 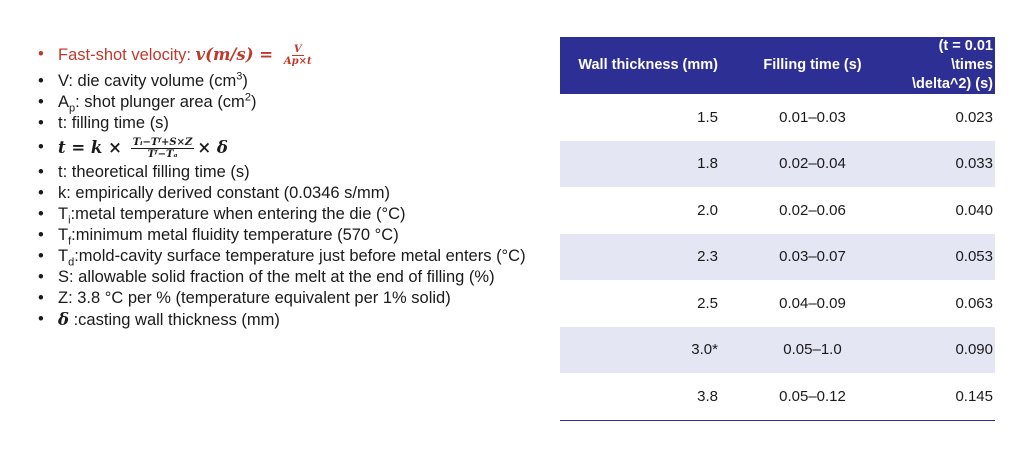 What do you see at coordinates (154, 172) in the screenshot?
I see `theoretical-time-text: t: theoretical filling time (s)` at bounding box center [154, 172].